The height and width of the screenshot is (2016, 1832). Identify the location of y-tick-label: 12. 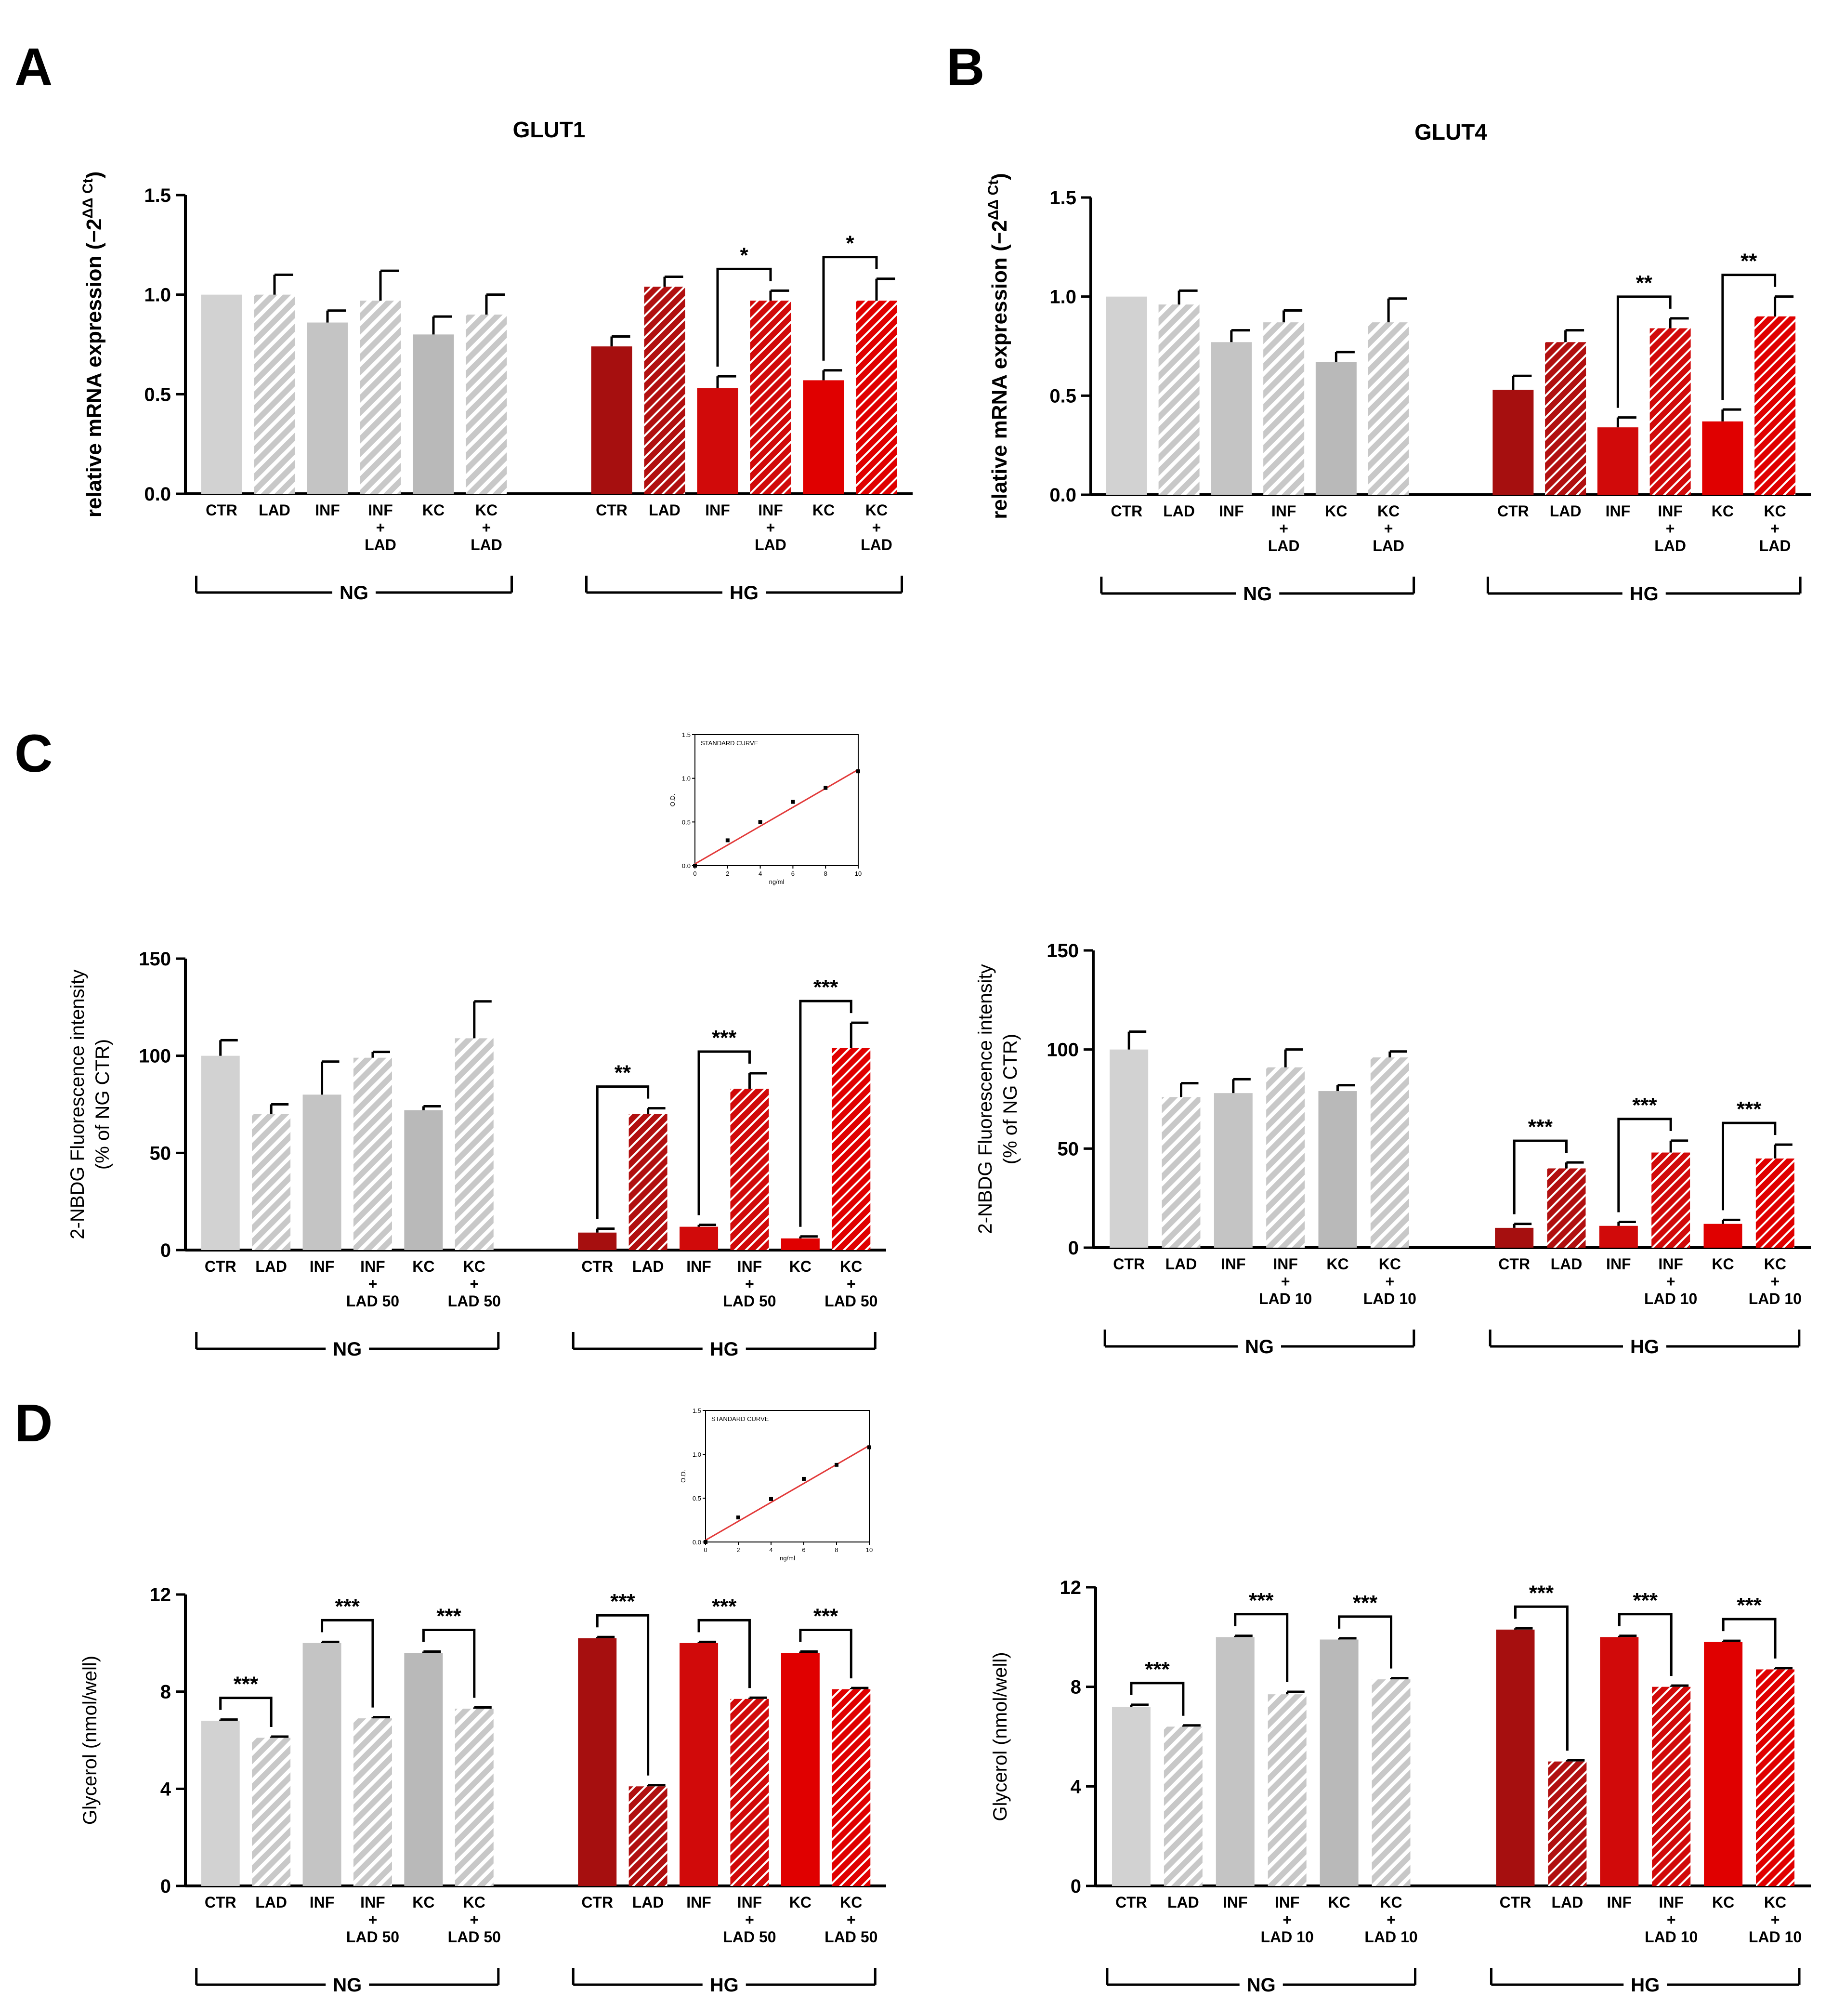
(160, 1595).